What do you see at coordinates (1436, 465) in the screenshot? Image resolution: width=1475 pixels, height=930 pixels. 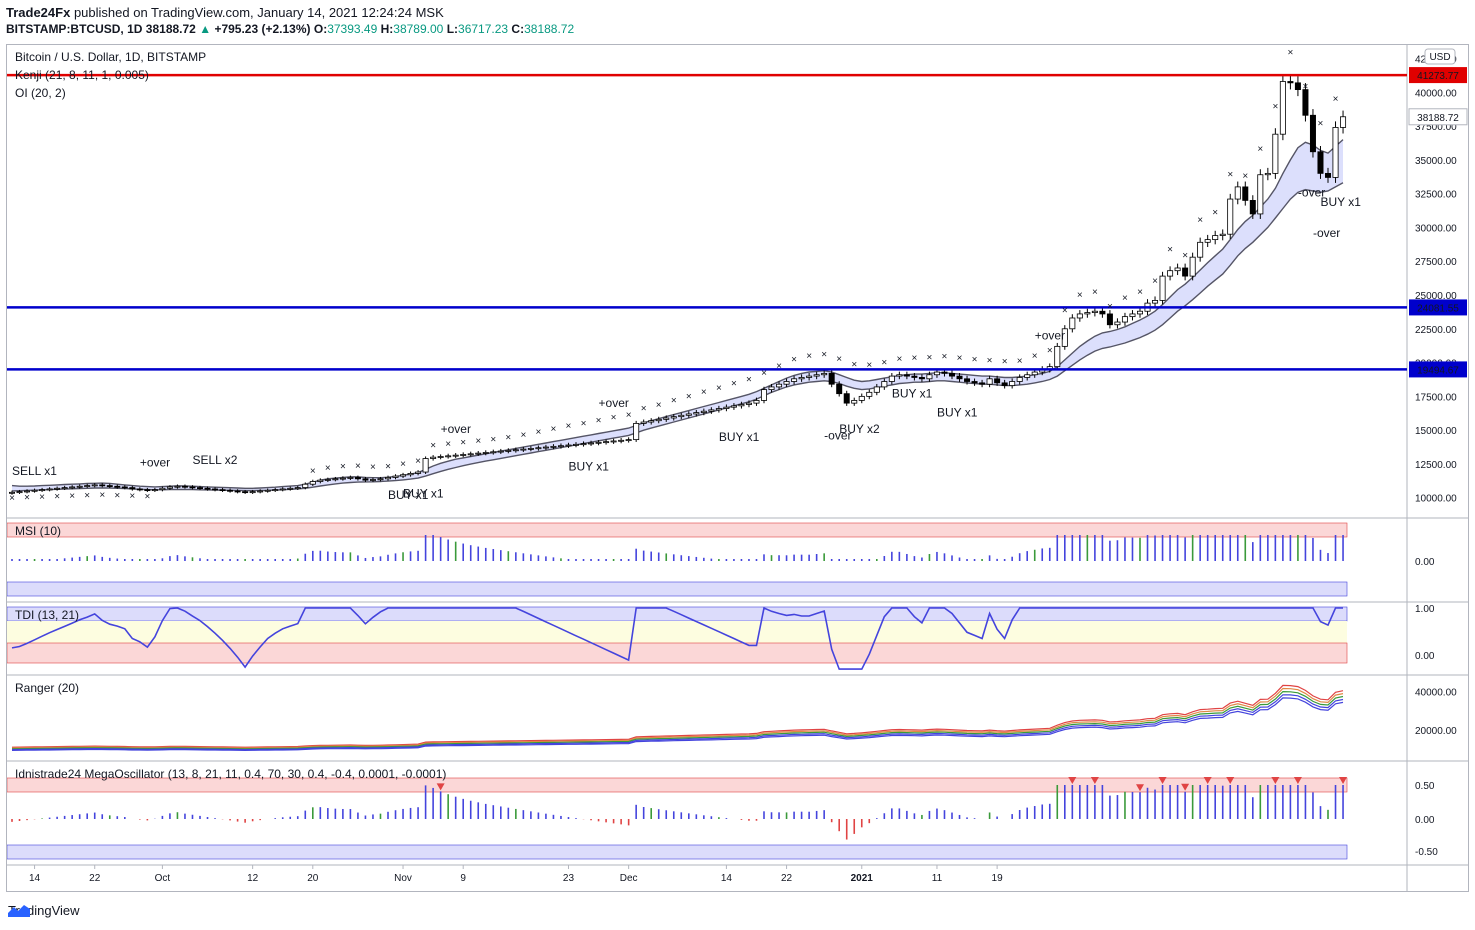 I see `price-tick-label: 12500.00` at bounding box center [1436, 465].